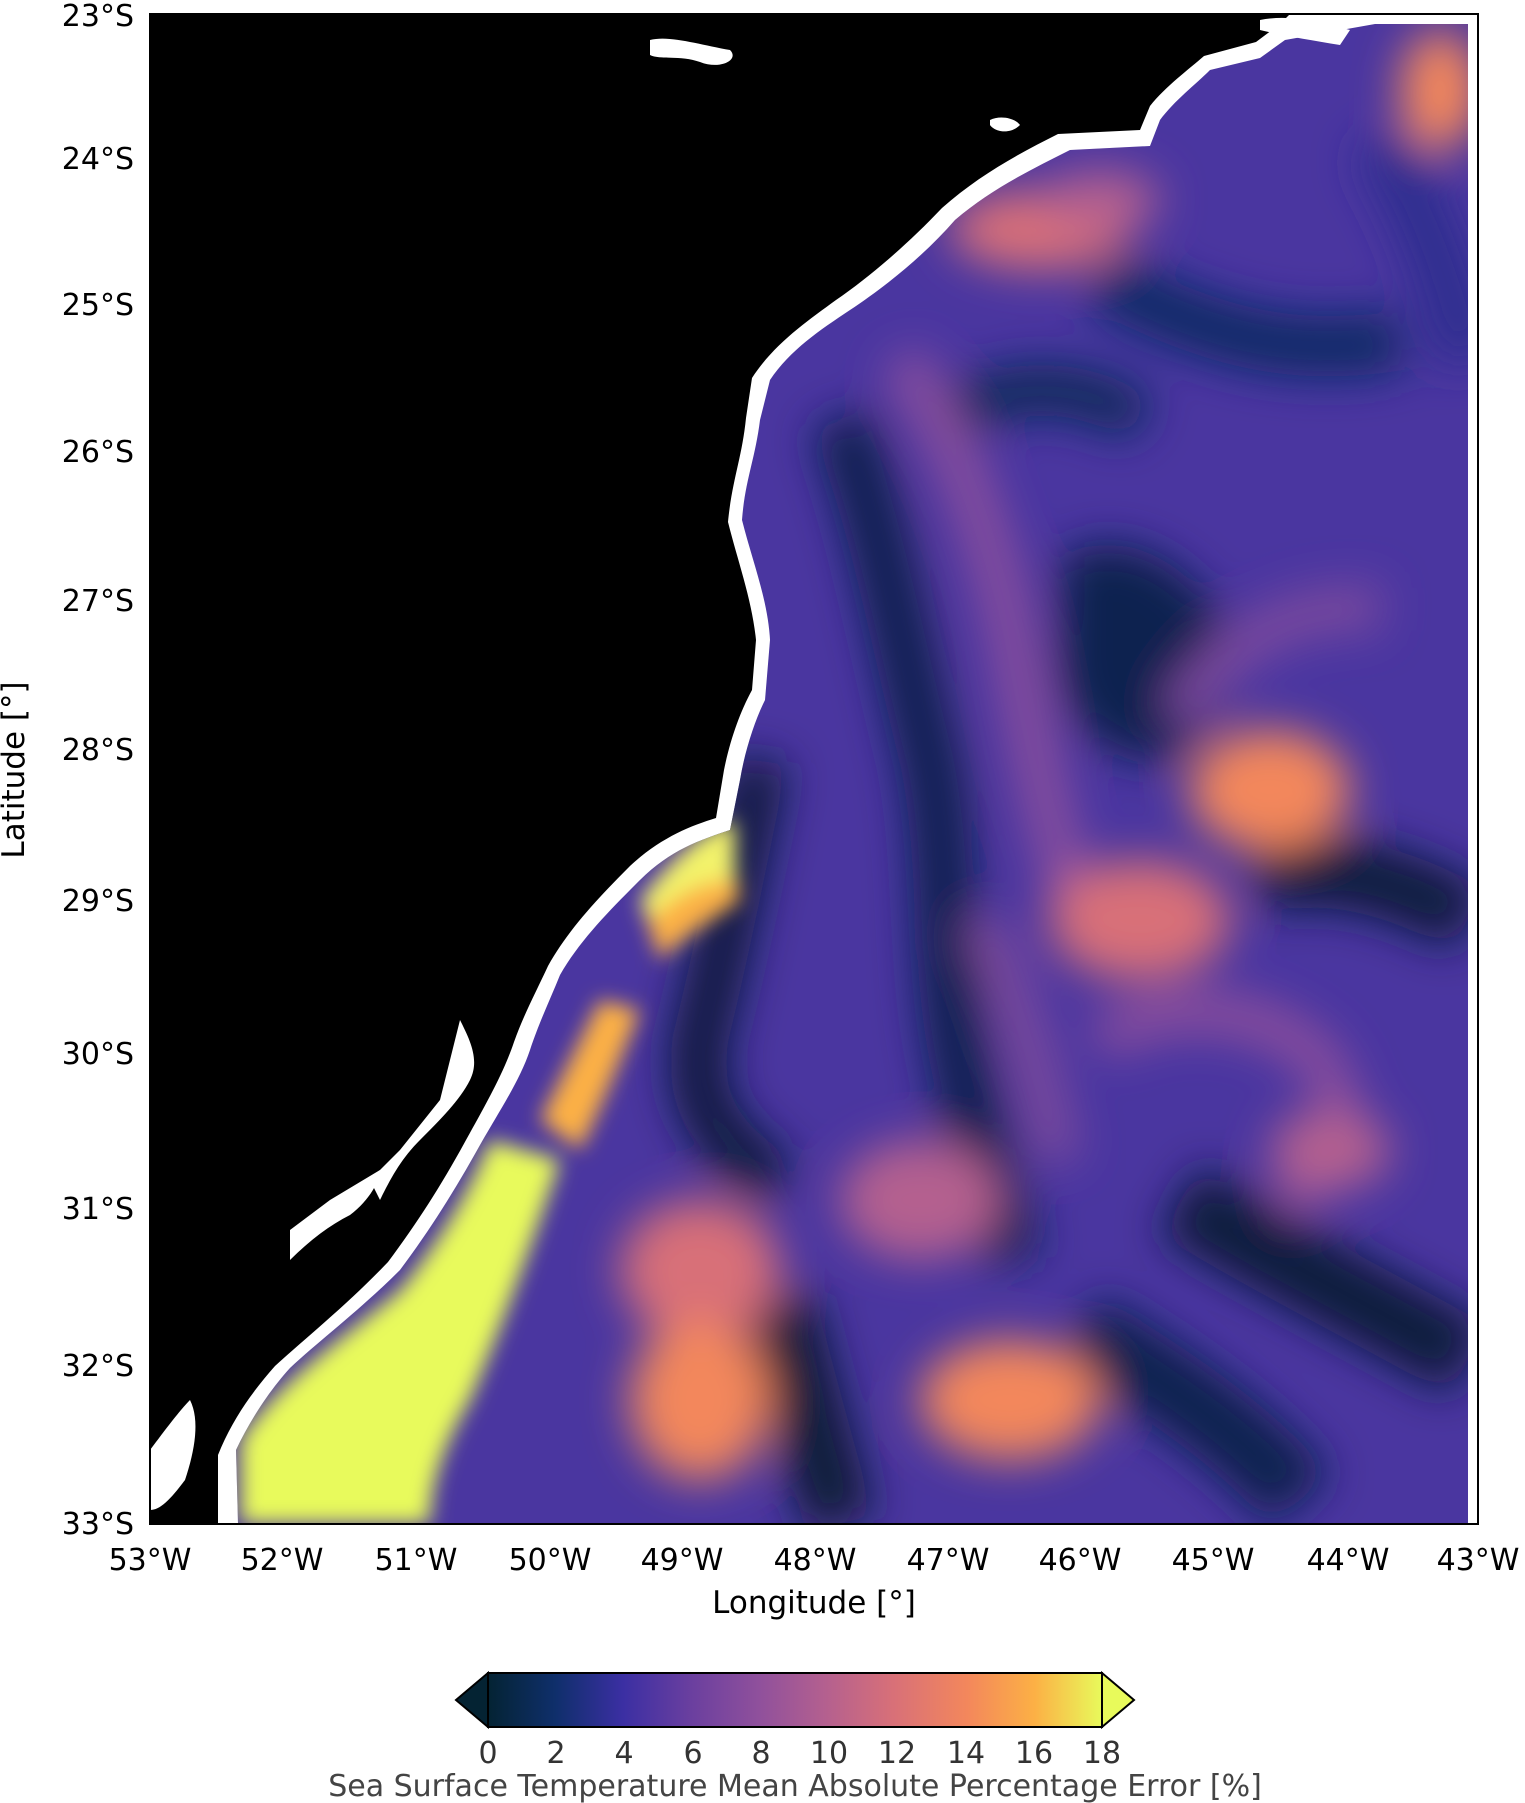 Image resolution: width=1525 pixels, height=1803 pixels. Describe the element at coordinates (692, 1753) in the screenshot. I see `colorbar-tick-label: 6` at that location.